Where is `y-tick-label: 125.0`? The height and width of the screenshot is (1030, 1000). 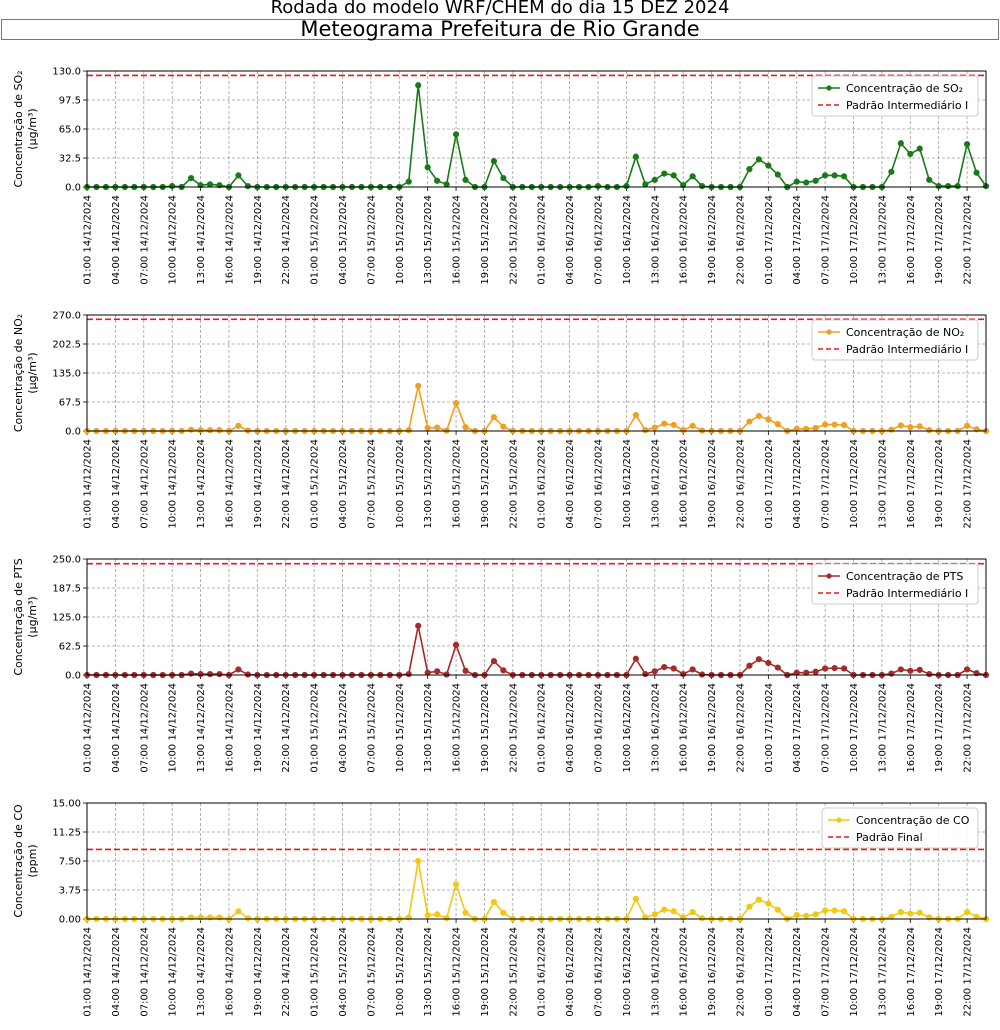
y-tick-label: 125.0 is located at coordinates (66, 618).